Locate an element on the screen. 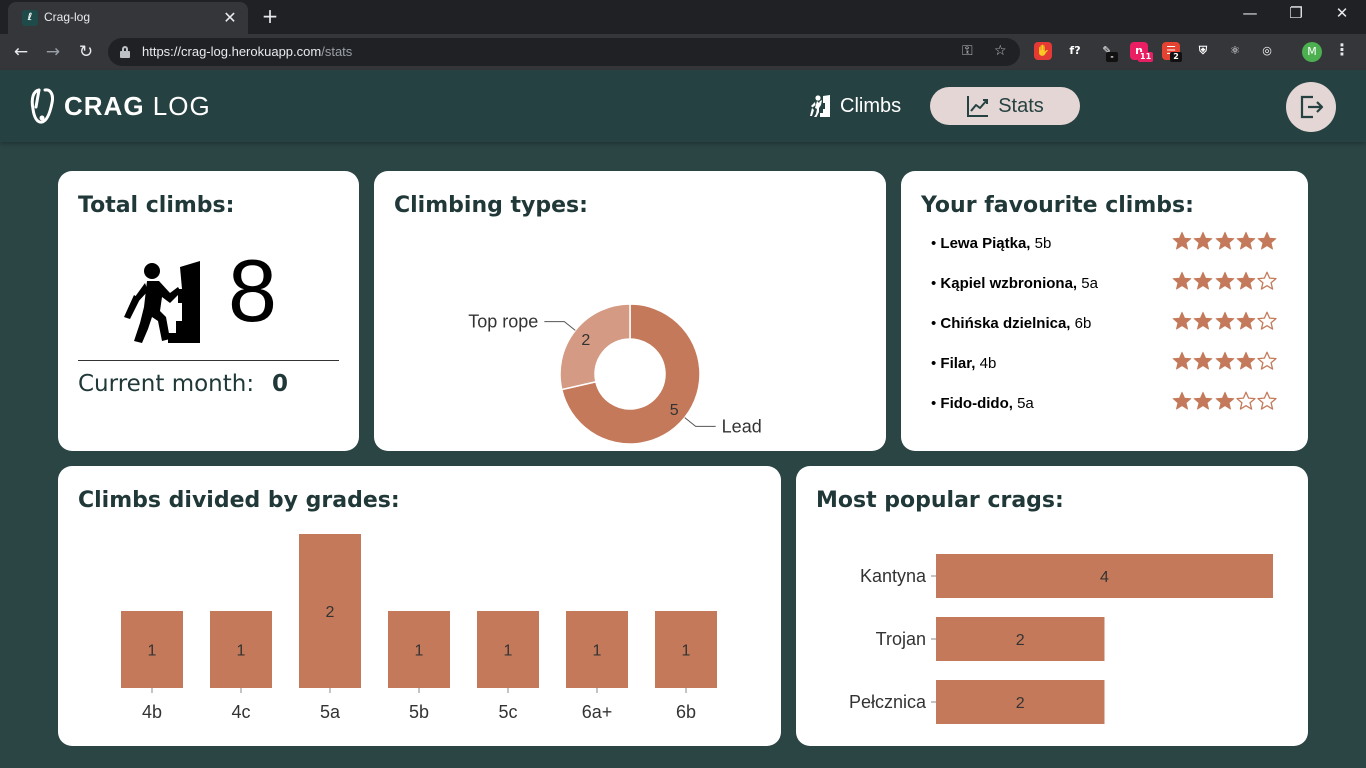  pen-icon: ✎ - is located at coordinates (1108, 52).